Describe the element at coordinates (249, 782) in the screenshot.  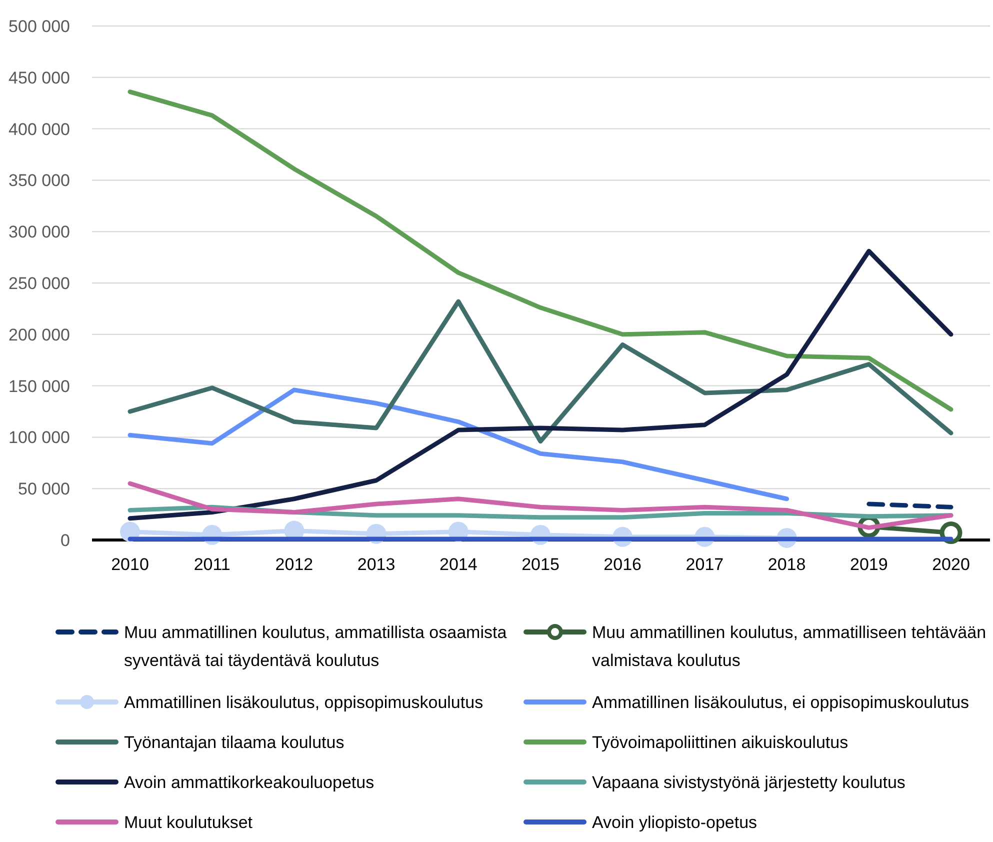
I see `legend-label: Avoin ammattikorkeakouluopetus` at that location.